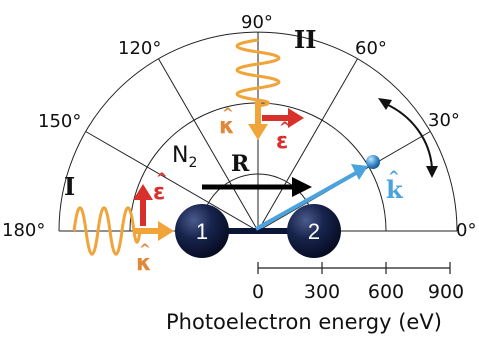 This screenshot has width=479, height=337. What do you see at coordinates (144, 263) in the screenshot?
I see `propagation-one-label: κ` at bounding box center [144, 263].